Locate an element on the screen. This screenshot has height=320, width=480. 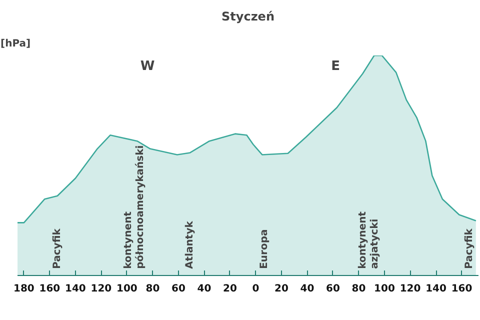
annotation: kontynent północnoamerykański is located at coordinates (134, 207).